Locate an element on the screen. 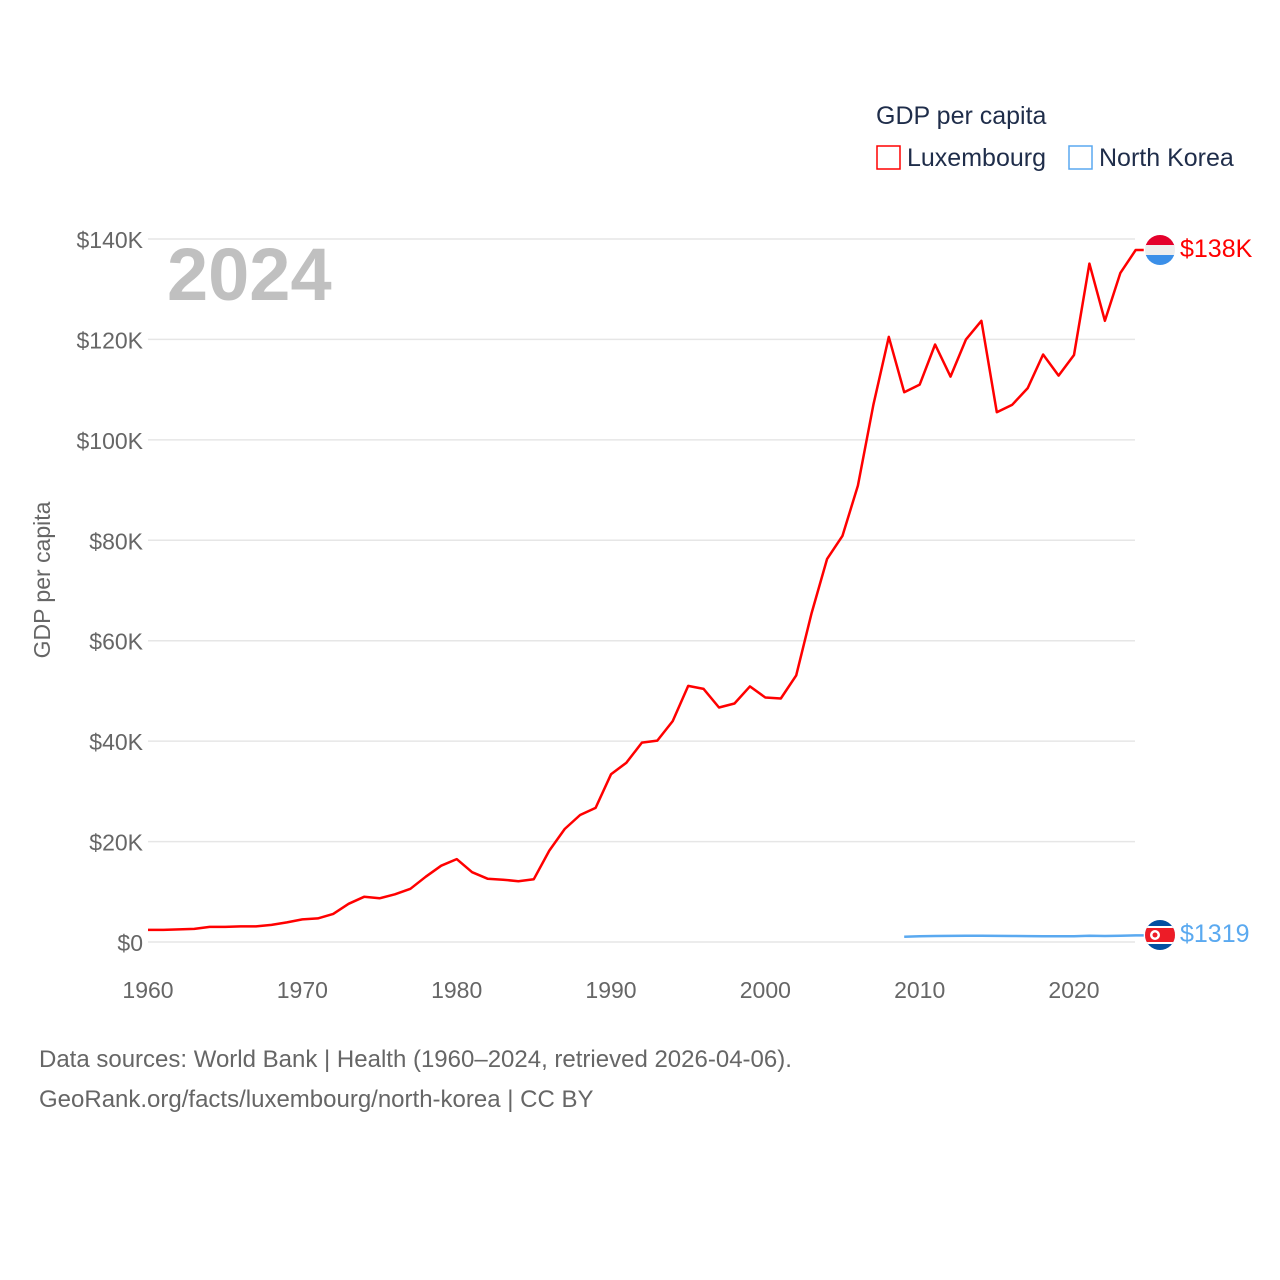  y-tick-label: $20K is located at coordinates (116, 843).